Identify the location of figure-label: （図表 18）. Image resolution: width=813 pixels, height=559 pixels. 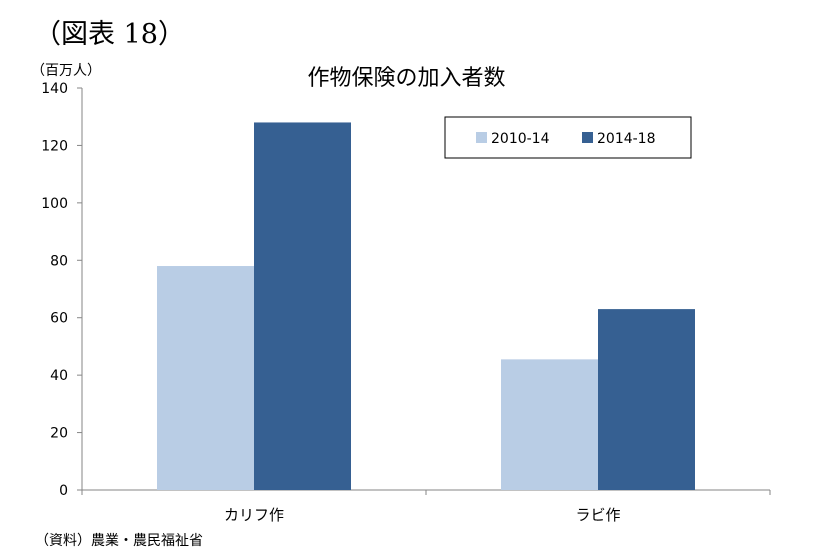
(109, 34).